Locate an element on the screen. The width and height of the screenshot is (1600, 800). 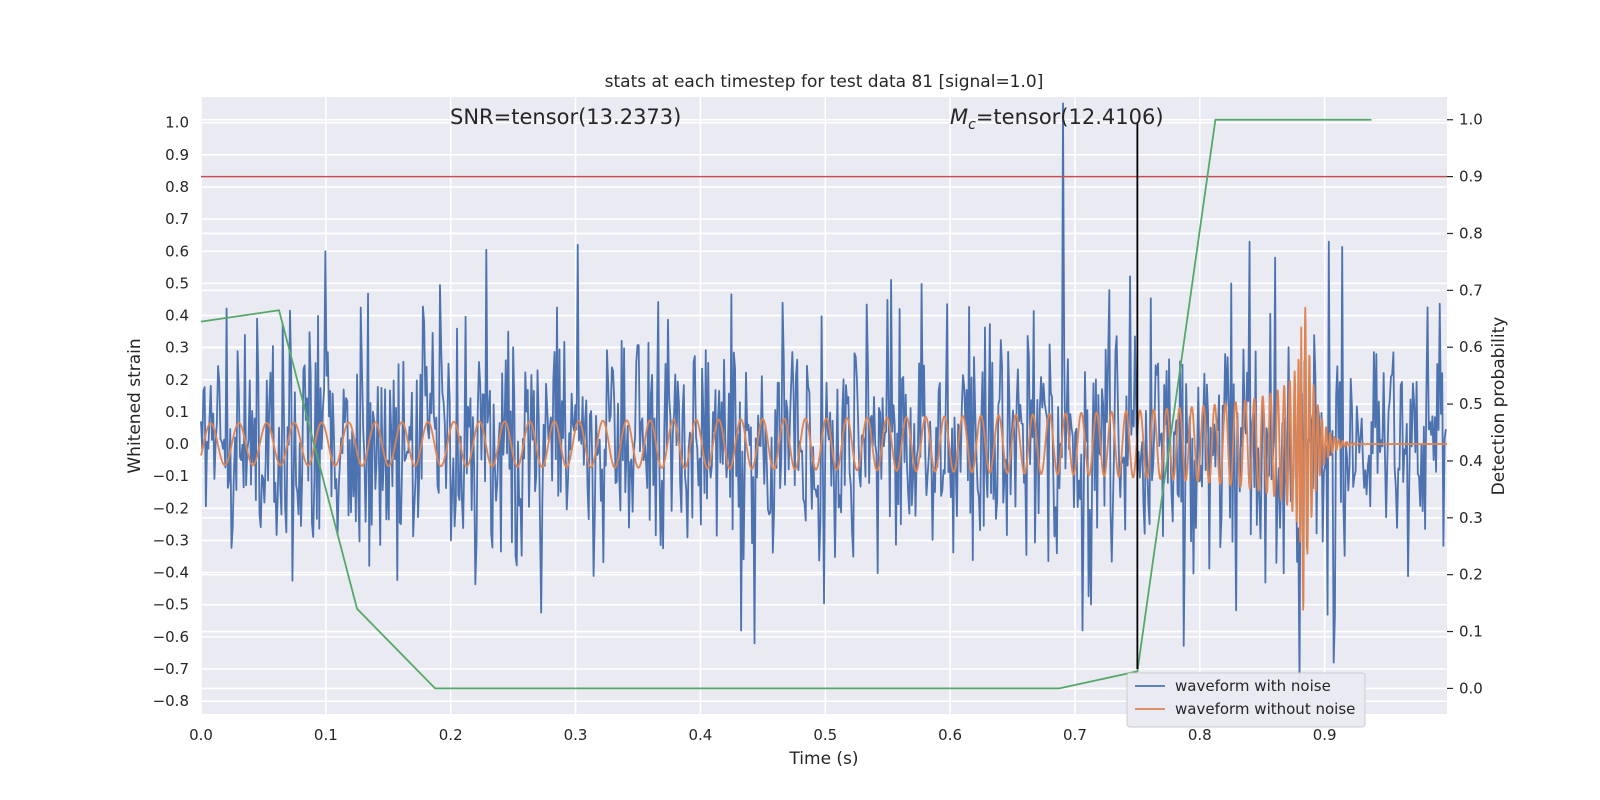
x-tick-label: 0.4 is located at coordinates (700, 735).